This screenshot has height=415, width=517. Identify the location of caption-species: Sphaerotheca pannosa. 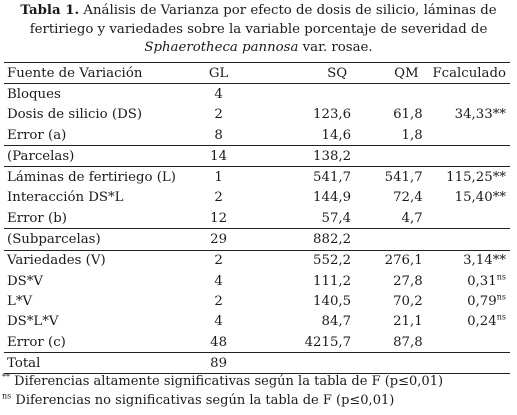
(221, 47).